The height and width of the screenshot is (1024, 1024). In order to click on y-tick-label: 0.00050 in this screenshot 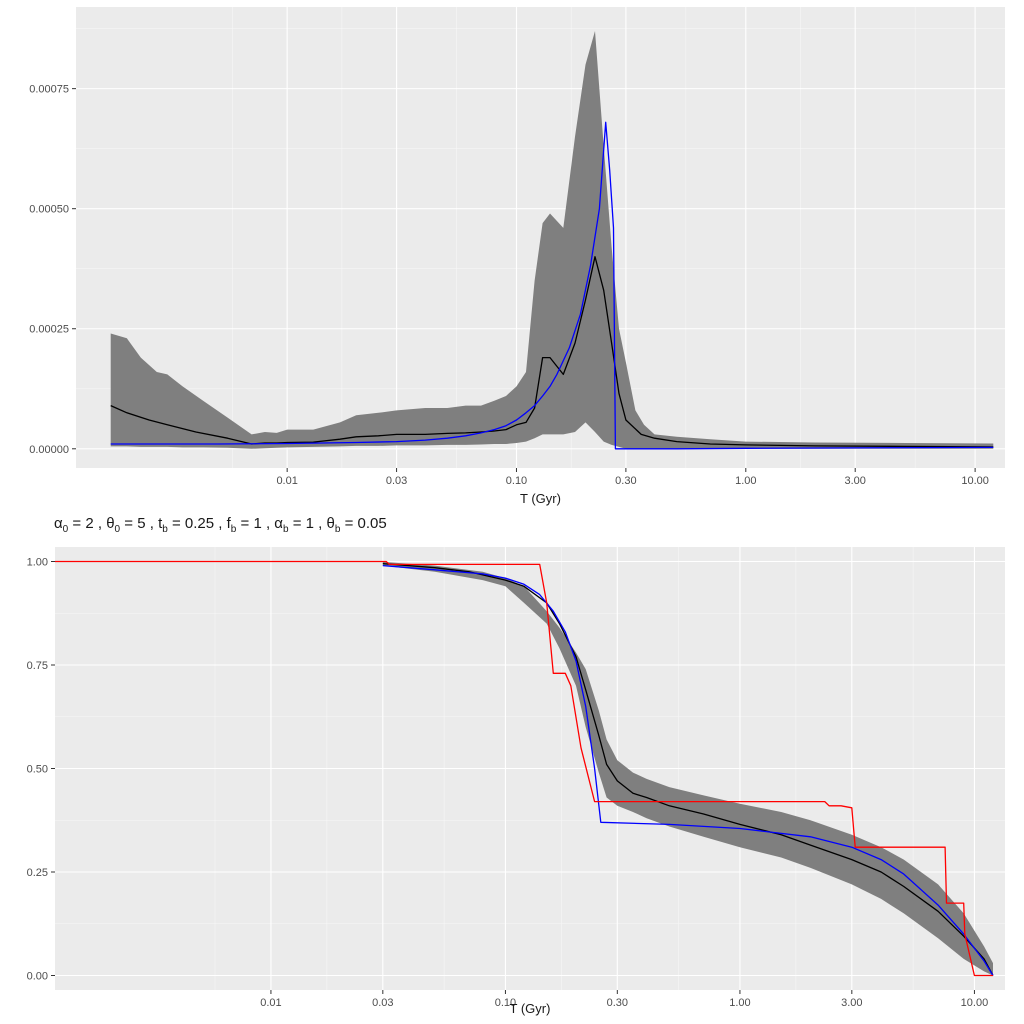, I will do `click(49, 210)`.